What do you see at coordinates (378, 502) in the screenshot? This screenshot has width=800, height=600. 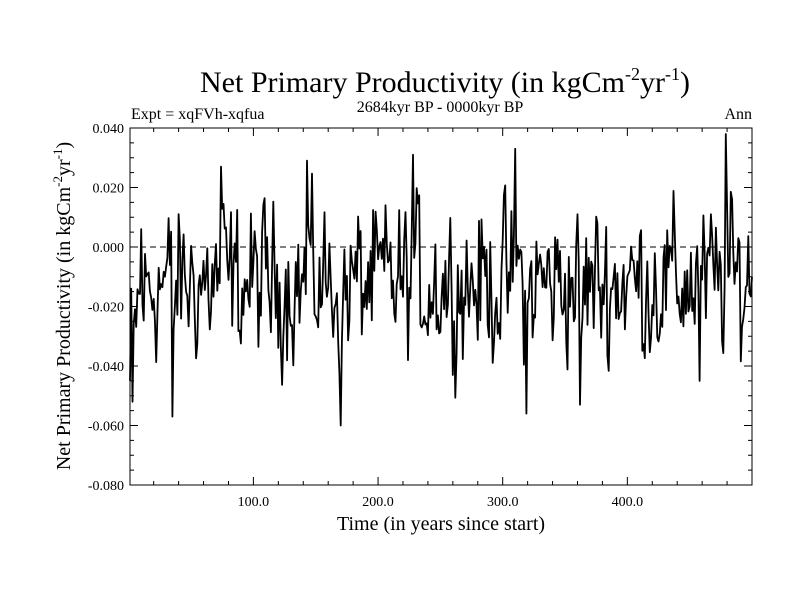 I see `x-tick-label: 200.0` at bounding box center [378, 502].